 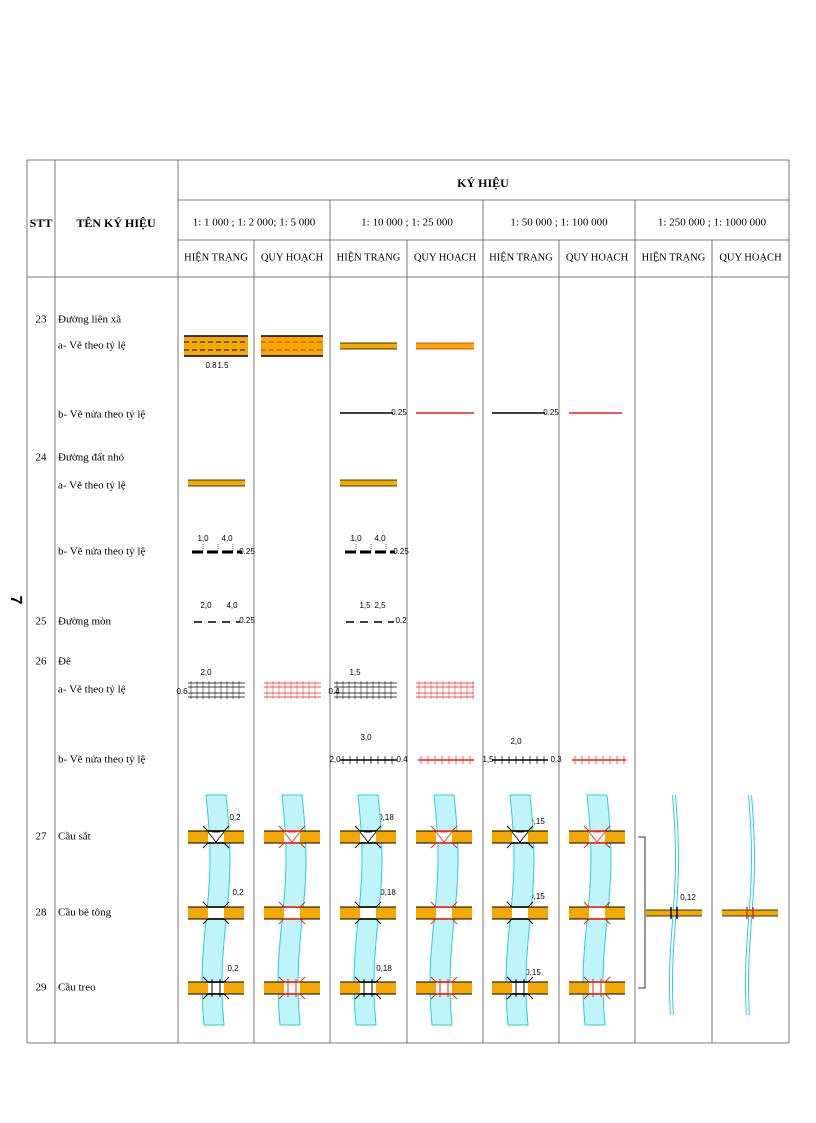 What do you see at coordinates (559, 223) in the screenshot?
I see `scale-header: 1: 50 000 ; 1: 100 000` at bounding box center [559, 223].